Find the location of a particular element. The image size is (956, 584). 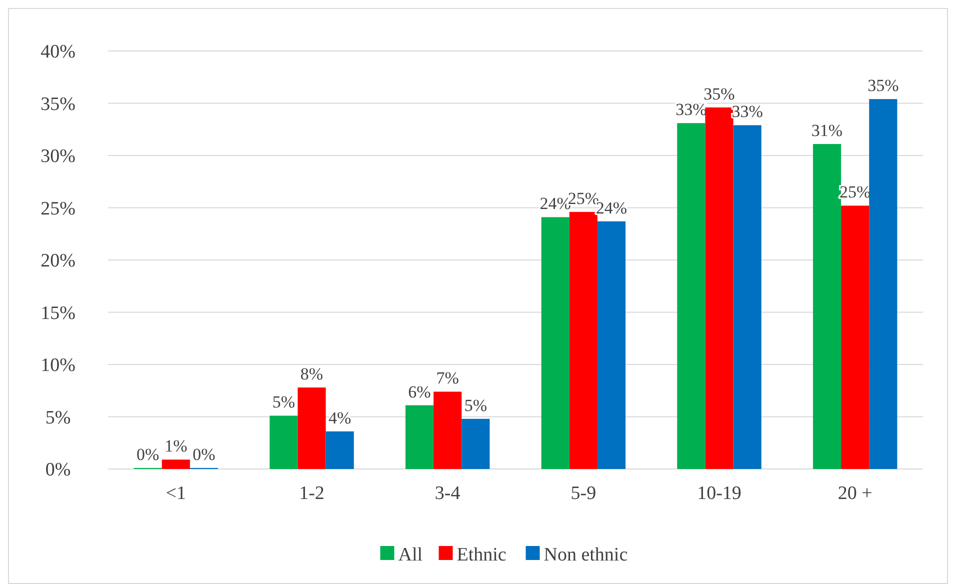

x-tick-label: 10-19 is located at coordinates (719, 493).